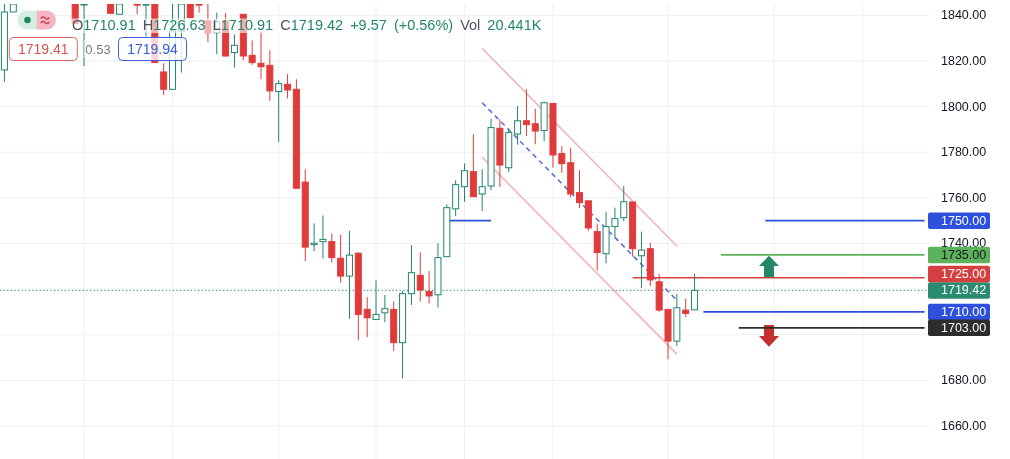  Describe the element at coordinates (98, 49) in the screenshot. I see `annotation: 0.53` at that location.